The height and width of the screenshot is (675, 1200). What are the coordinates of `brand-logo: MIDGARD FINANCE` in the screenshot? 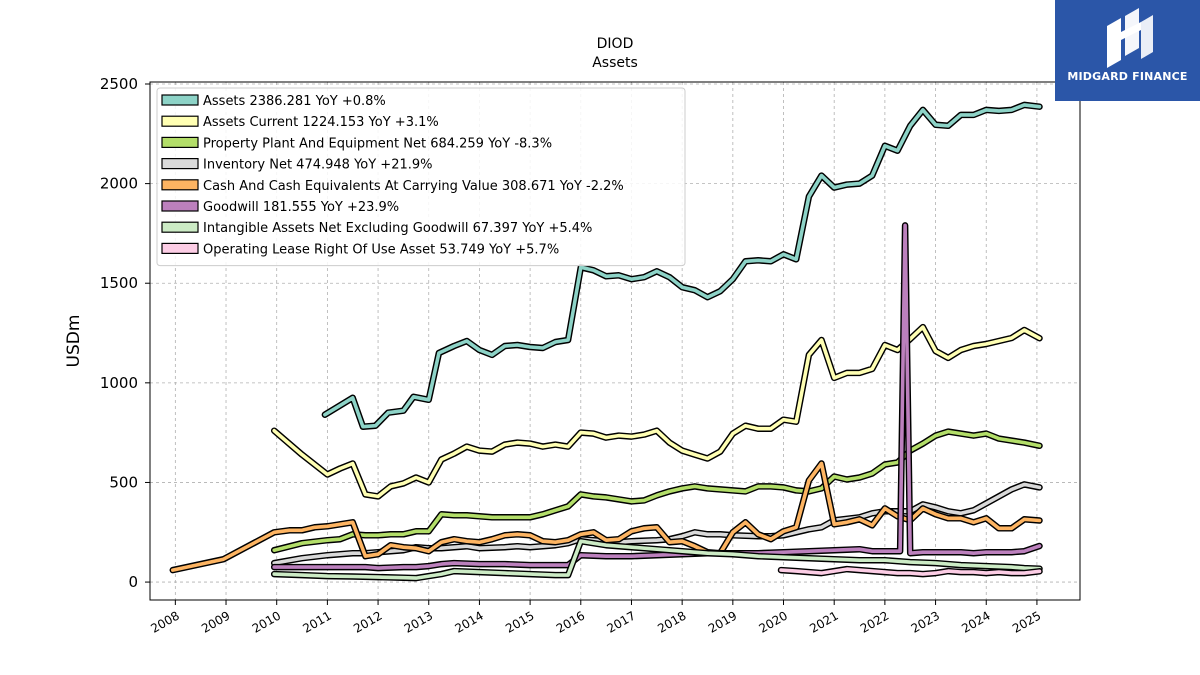 It's located at (1127, 50).